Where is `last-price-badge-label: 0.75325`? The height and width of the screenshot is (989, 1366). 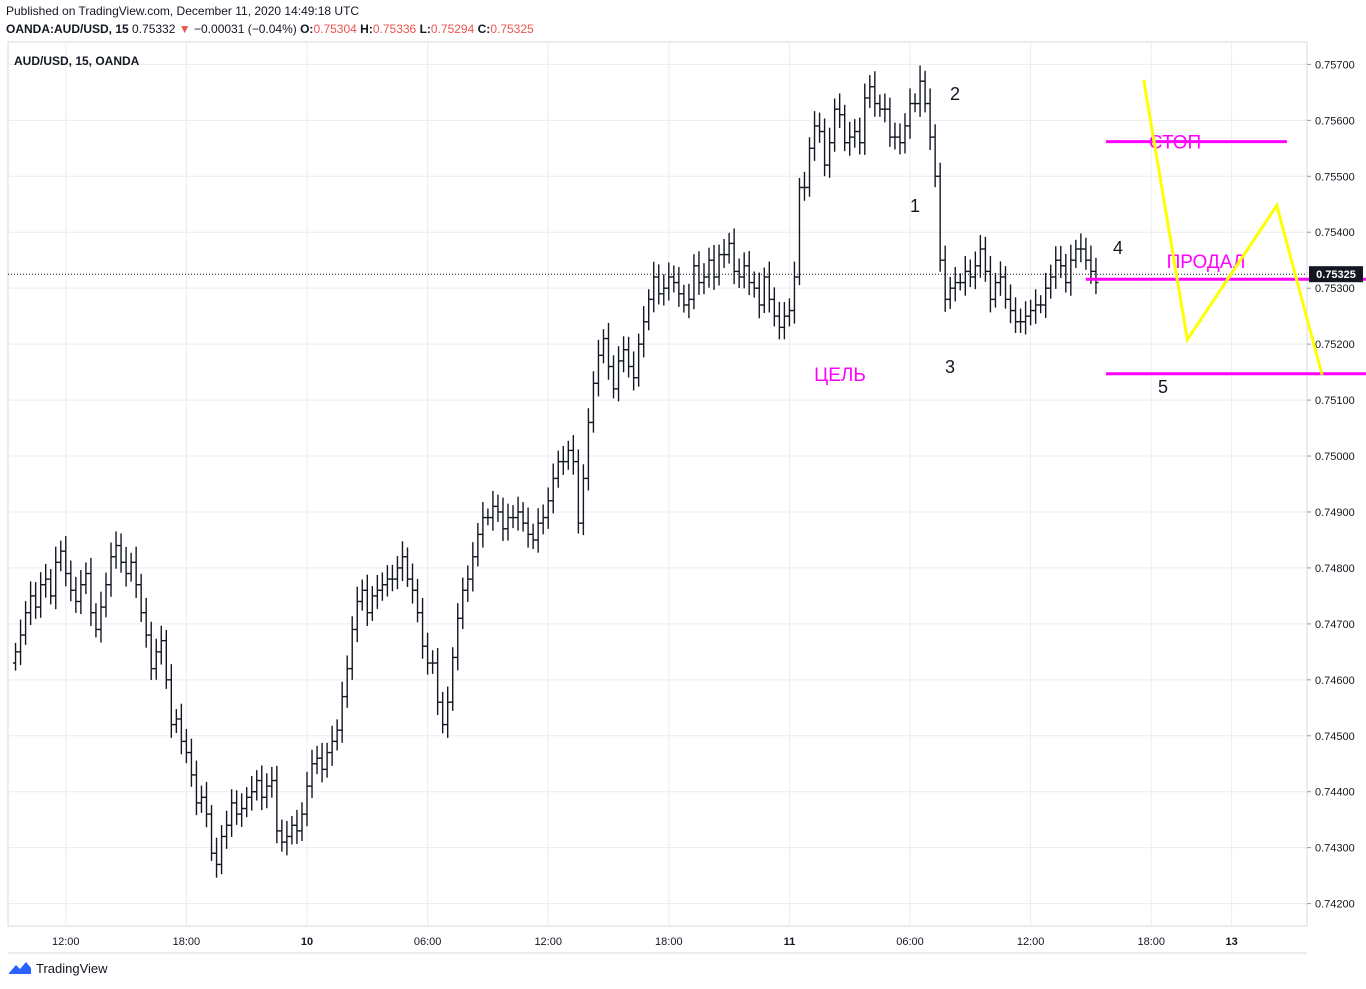
last-price-badge-label: 0.75325 is located at coordinates (1336, 275).